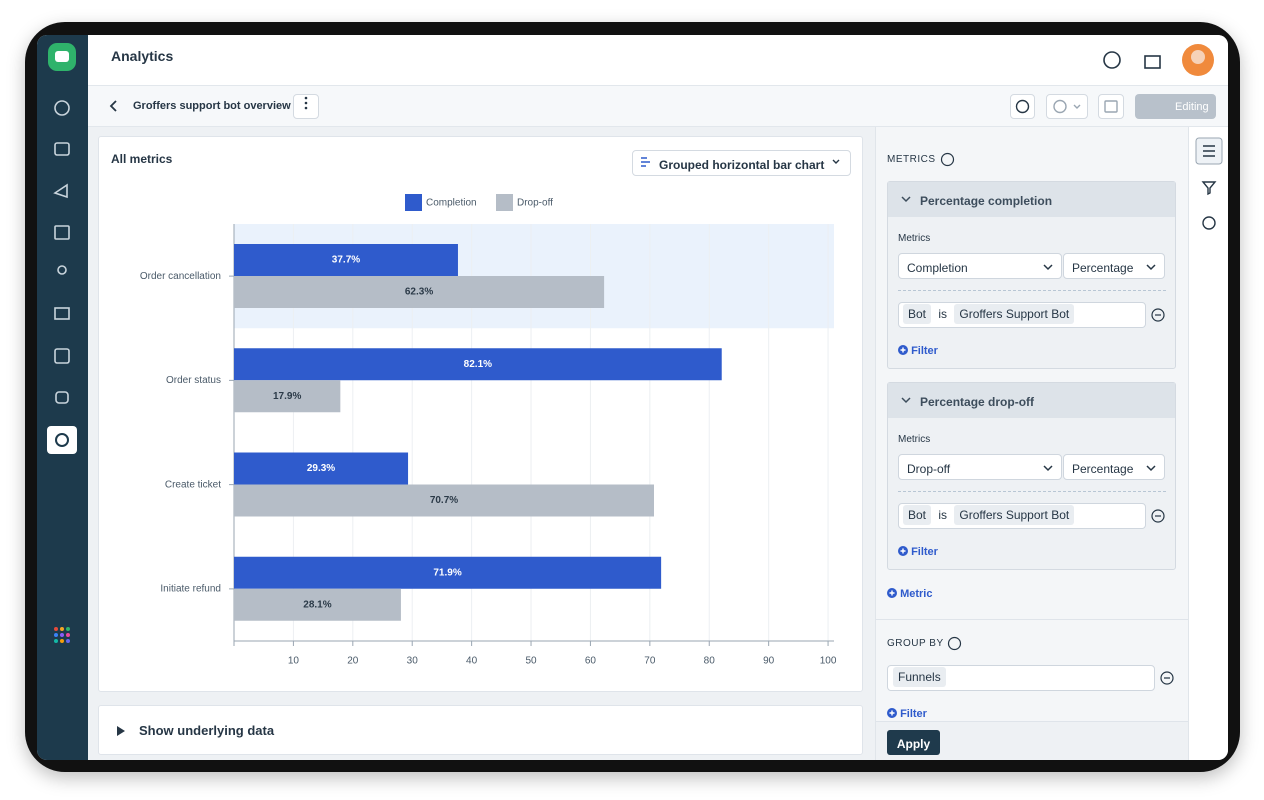  What do you see at coordinates (480, 730) in the screenshot?
I see `underlying-card: Show underlying data` at bounding box center [480, 730].